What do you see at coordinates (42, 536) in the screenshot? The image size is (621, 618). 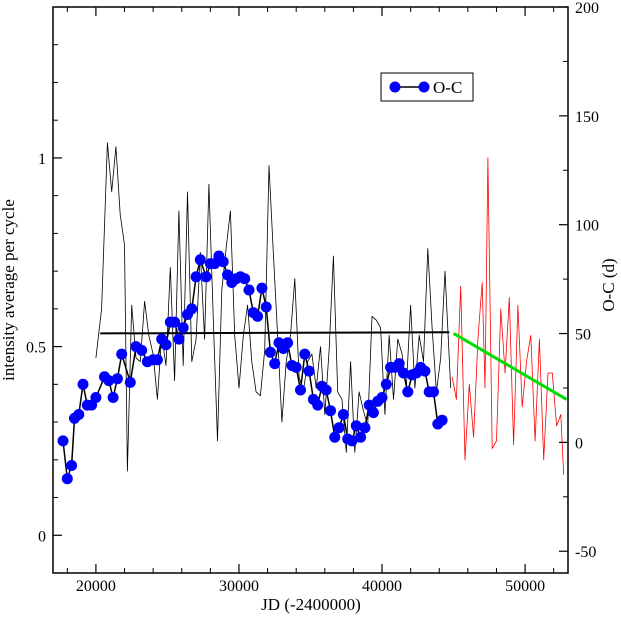 I see `y-left-tick-label: 0` at bounding box center [42, 536].